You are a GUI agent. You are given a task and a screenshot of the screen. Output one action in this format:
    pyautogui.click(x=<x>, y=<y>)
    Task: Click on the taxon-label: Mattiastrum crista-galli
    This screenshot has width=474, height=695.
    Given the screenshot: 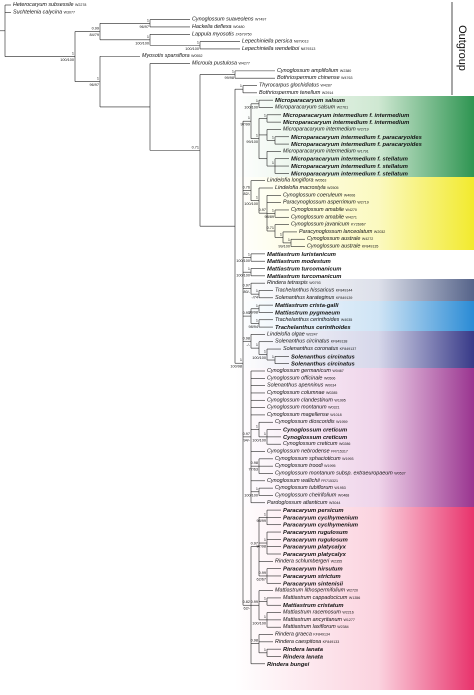 What is the action you would take?
    pyautogui.click(x=307, y=306)
    